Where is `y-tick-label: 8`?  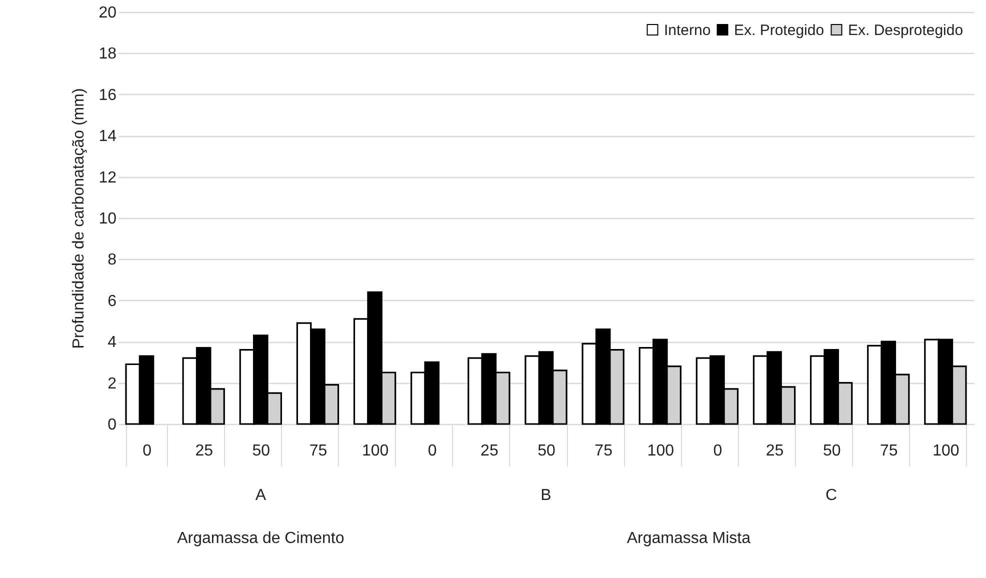
y-tick-label: 8 is located at coordinates (112, 260).